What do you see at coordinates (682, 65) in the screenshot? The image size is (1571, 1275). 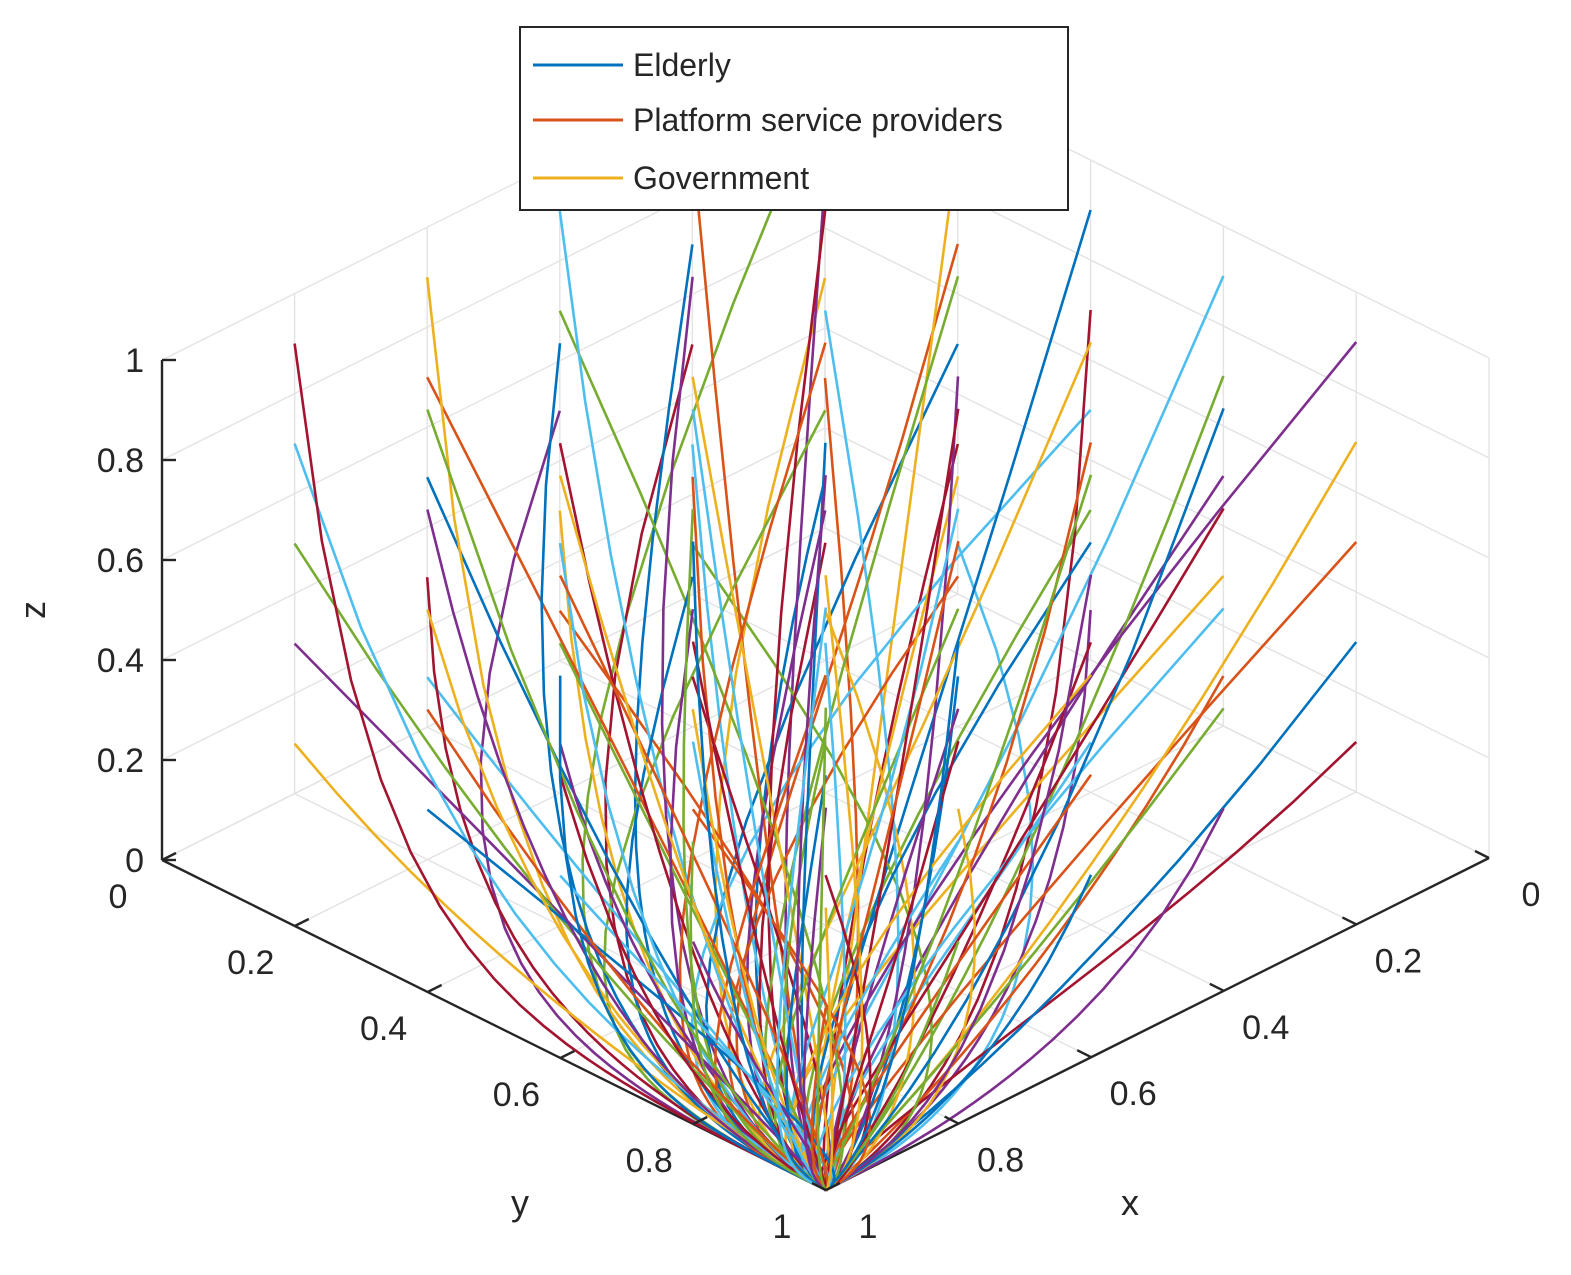 I see `legend-label-elderly: Elderly` at bounding box center [682, 65].